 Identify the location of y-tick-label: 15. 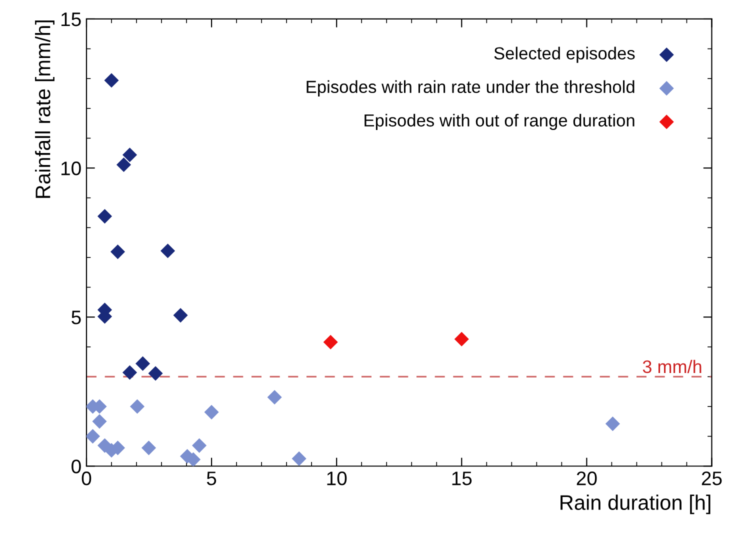
(71, 19).